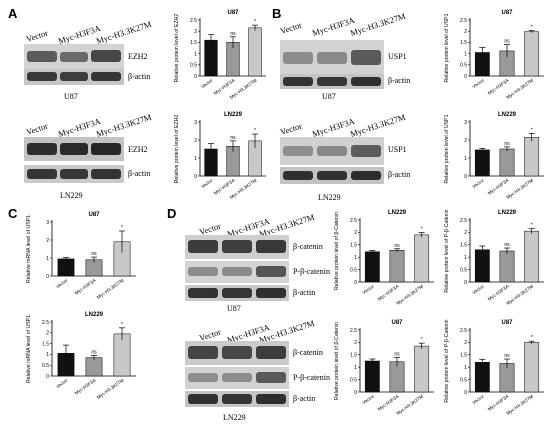  Describe the element at coordinates (177, 149) in the screenshot. I see `y-axis-label: Relative protein level of EZH2` at that location.